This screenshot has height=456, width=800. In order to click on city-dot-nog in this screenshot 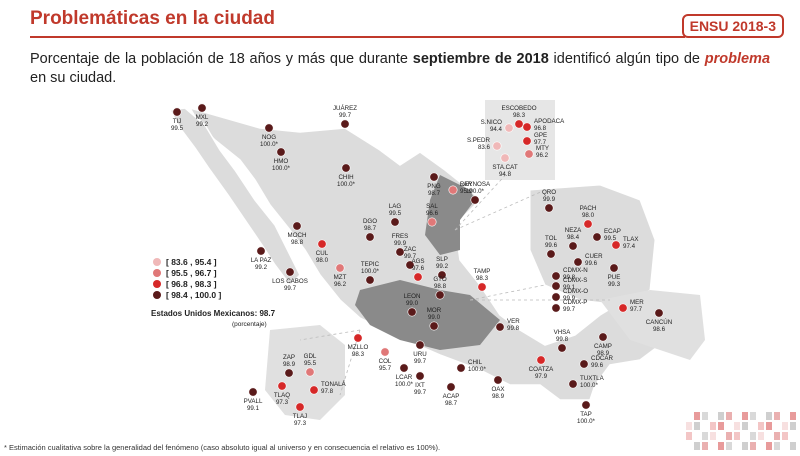, I will do `click(269, 128)`.